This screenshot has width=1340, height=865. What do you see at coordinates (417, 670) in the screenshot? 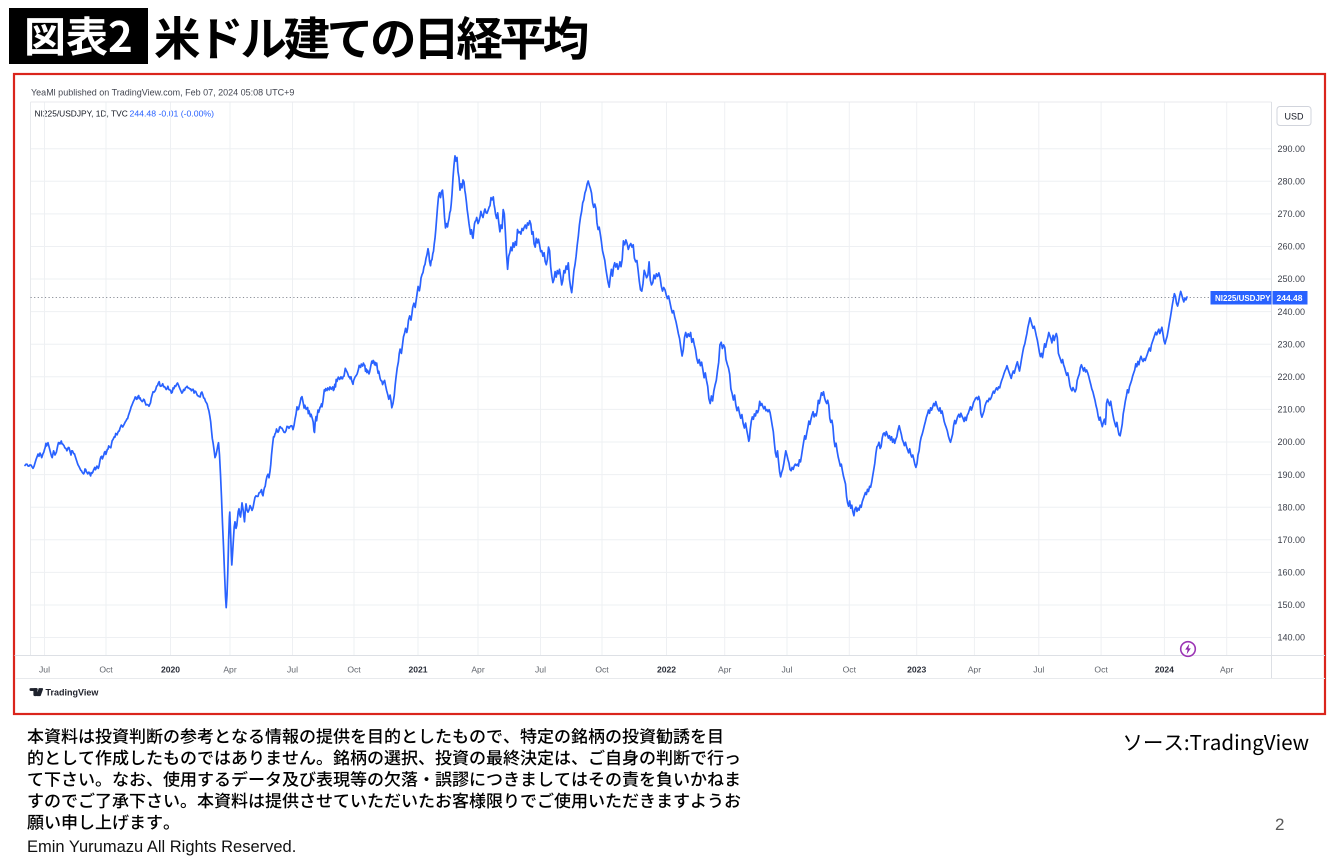
I see `svg-text: 2021` at bounding box center [417, 670].